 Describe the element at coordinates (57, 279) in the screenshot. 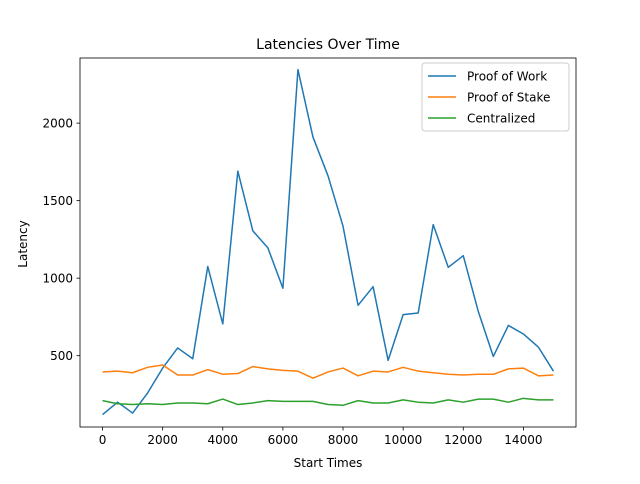

I see `y-tick-label: 1000` at that location.